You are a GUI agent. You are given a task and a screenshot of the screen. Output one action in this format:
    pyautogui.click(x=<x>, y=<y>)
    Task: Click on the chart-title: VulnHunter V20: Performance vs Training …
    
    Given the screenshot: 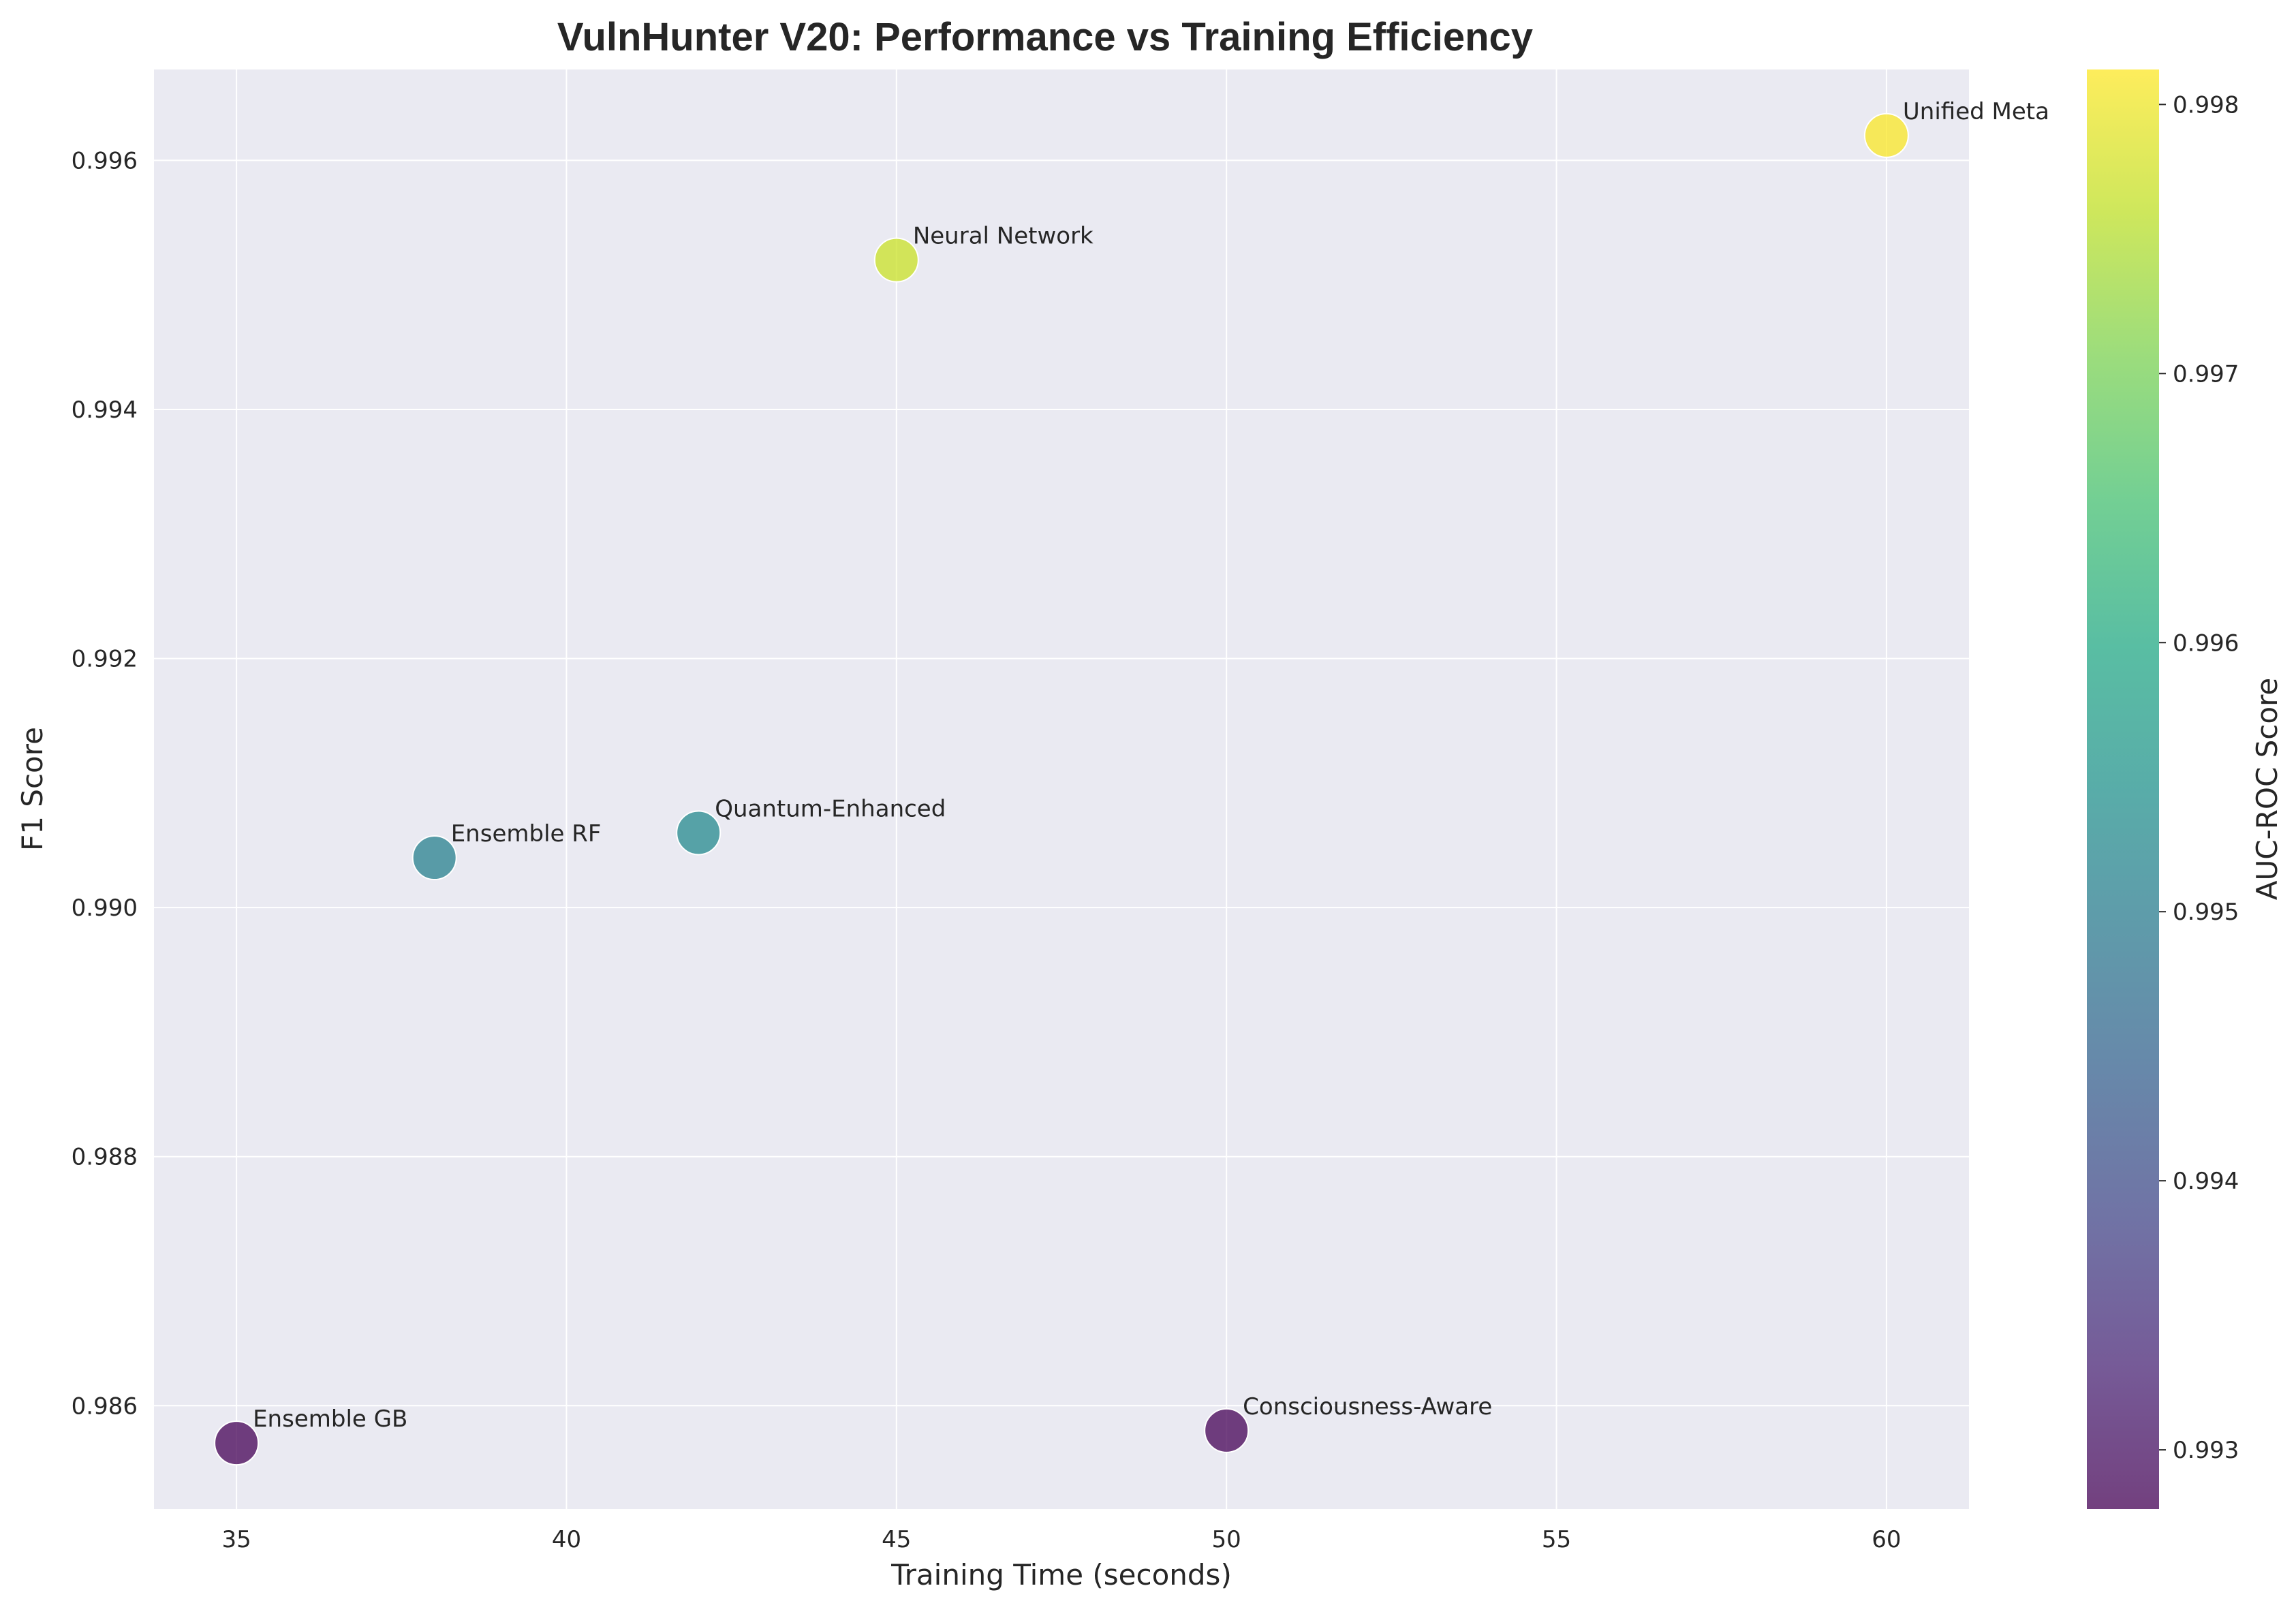 What is the action you would take?
    pyautogui.click(x=1045, y=37)
    